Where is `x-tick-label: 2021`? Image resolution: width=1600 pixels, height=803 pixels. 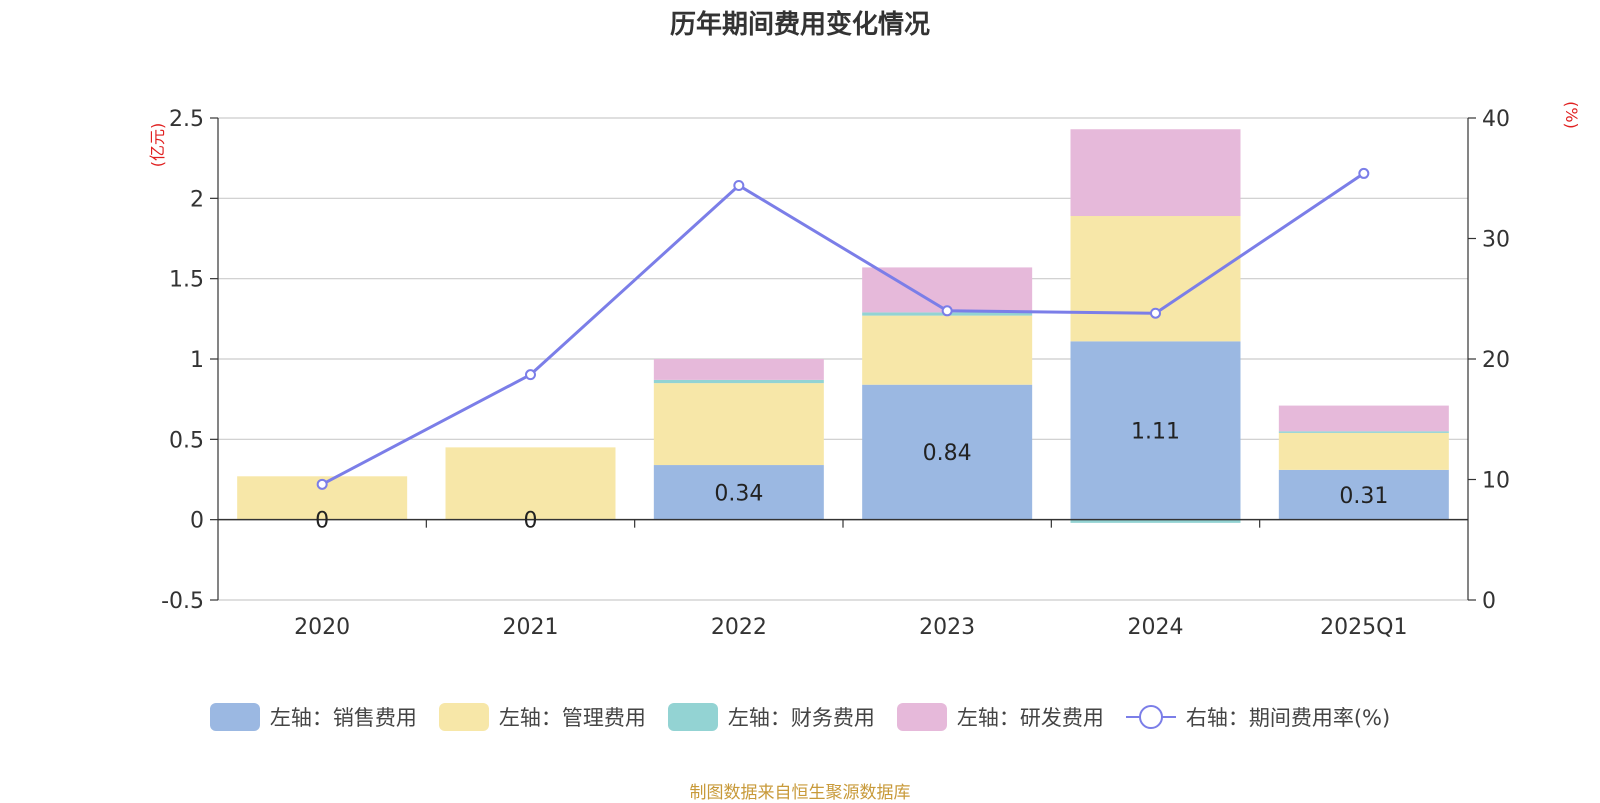
x-tick-label: 2021 is located at coordinates (531, 627).